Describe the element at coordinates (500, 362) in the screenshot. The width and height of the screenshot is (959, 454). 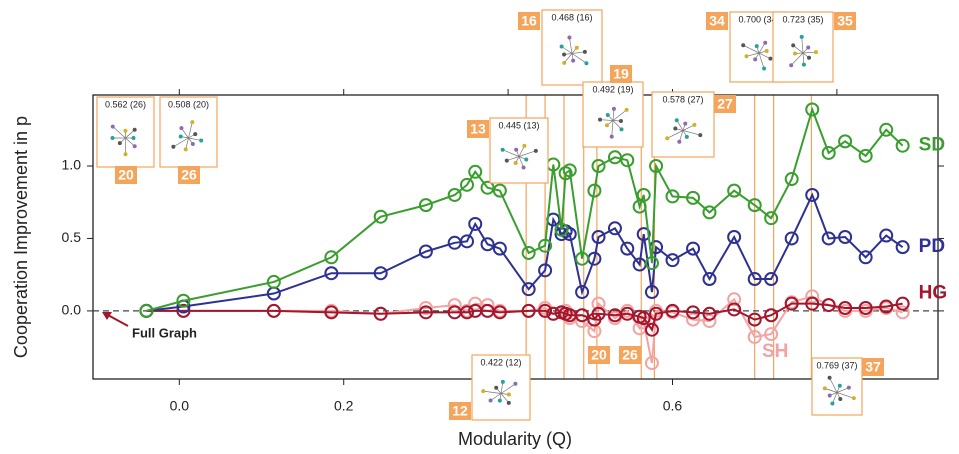
I see `inset-label: 0.422 (12)` at that location.